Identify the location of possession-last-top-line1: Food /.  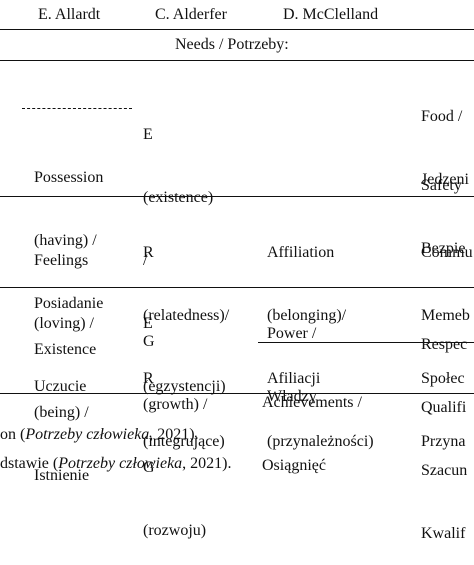
(442, 116).